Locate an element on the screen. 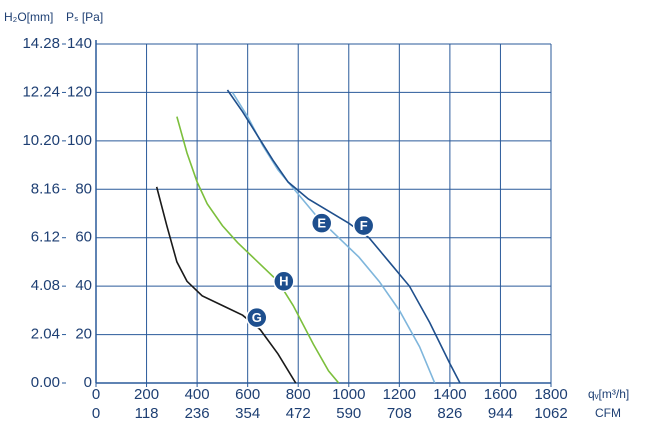 This screenshot has width=658, height=445. curve is located at coordinates (226, 285).